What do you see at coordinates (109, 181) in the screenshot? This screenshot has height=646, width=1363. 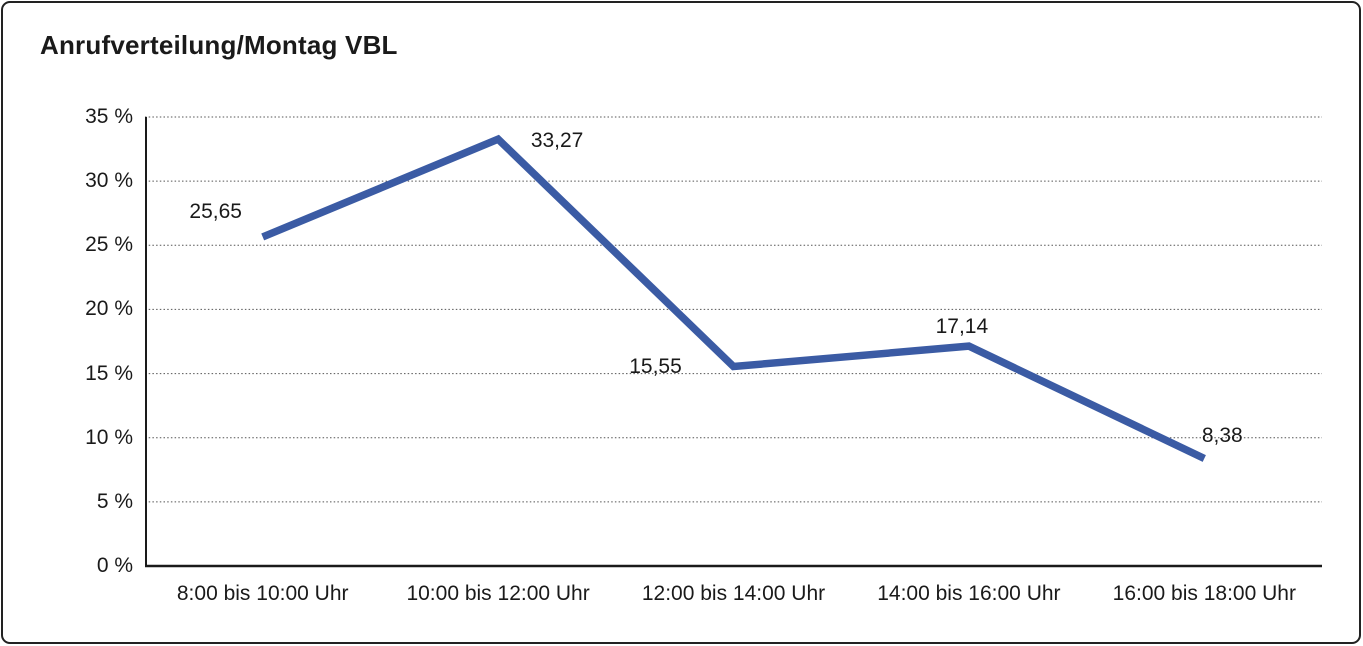 I see `y-axis-tick-label: 30 %` at bounding box center [109, 181].